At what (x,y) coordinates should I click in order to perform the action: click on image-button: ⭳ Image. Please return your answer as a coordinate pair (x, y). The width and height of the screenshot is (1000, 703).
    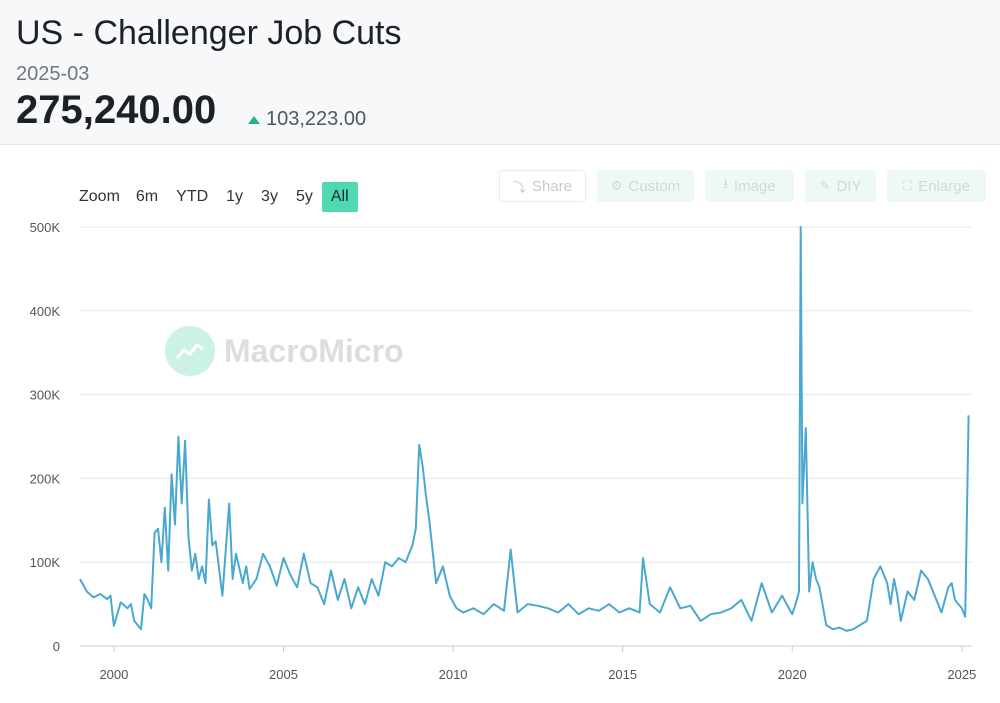
    Looking at the image, I should click on (749, 186).